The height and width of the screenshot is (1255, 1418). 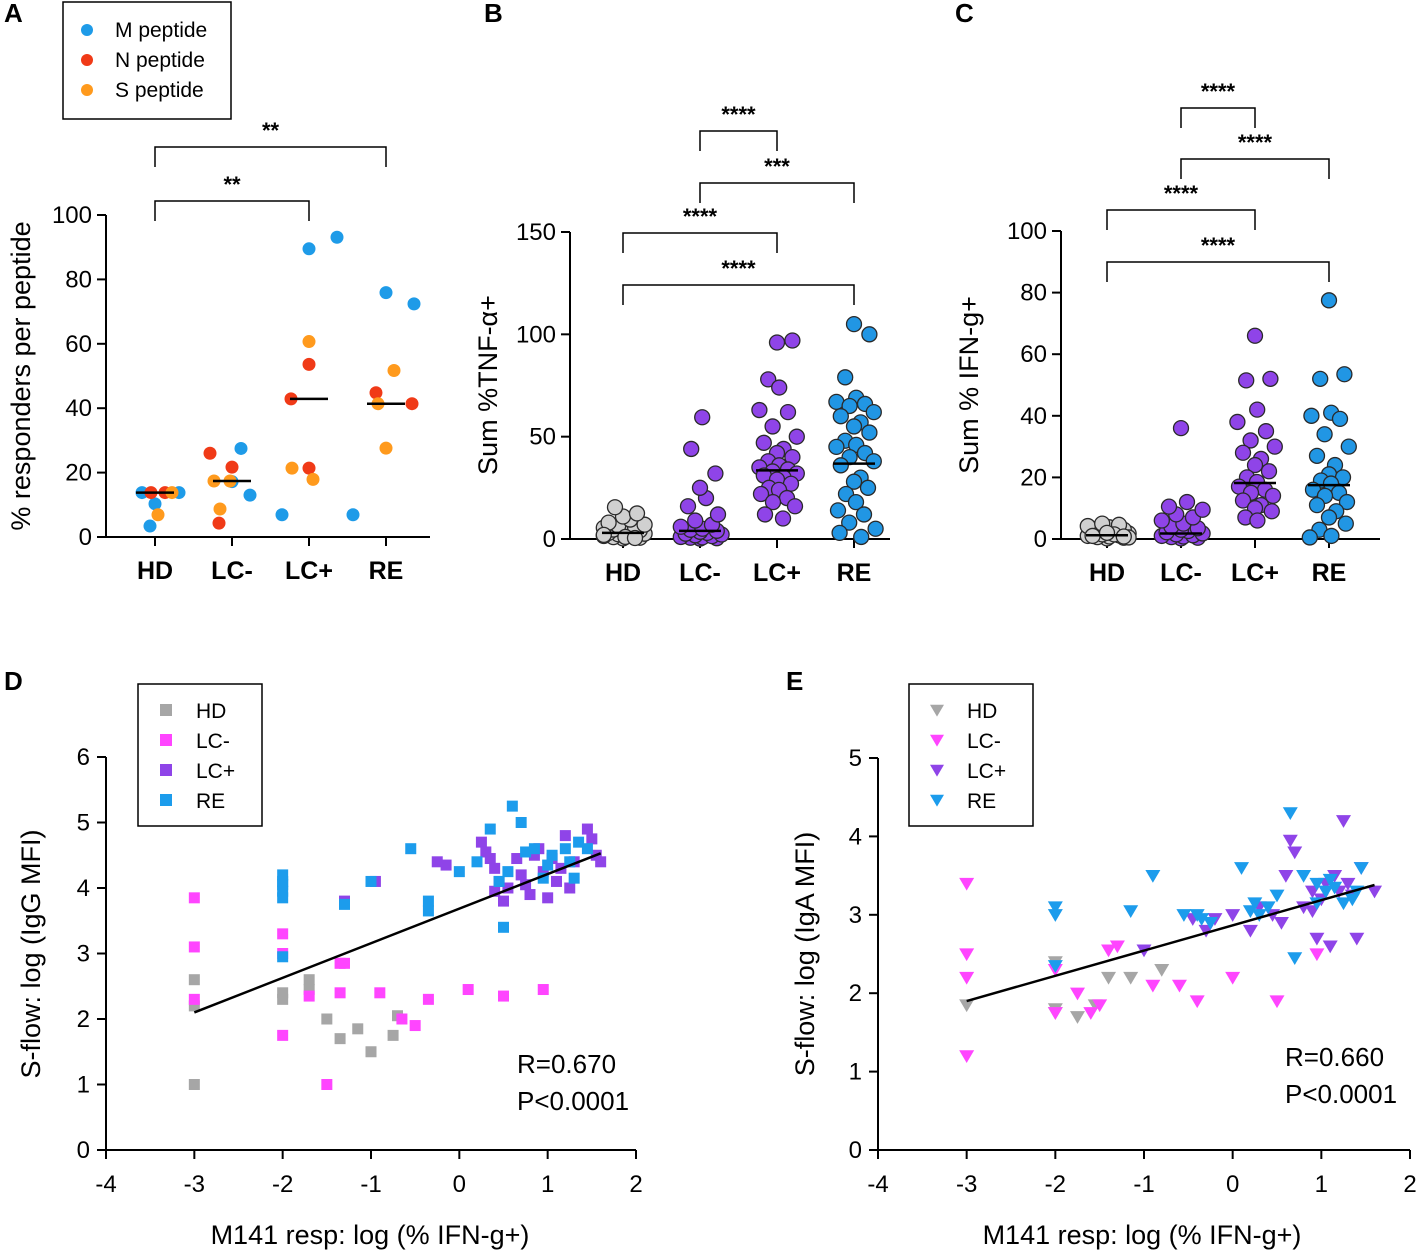 I want to click on legend-label-s-peptide: S peptide, so click(x=159, y=90).